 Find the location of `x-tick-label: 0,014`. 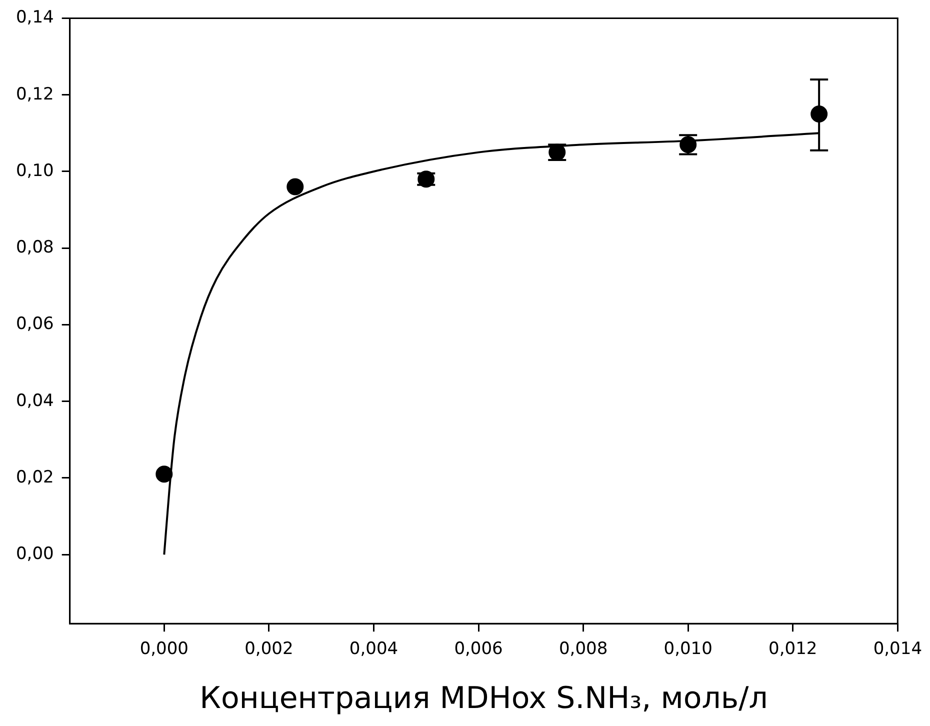

x-tick-label: 0,014 is located at coordinates (897, 649).